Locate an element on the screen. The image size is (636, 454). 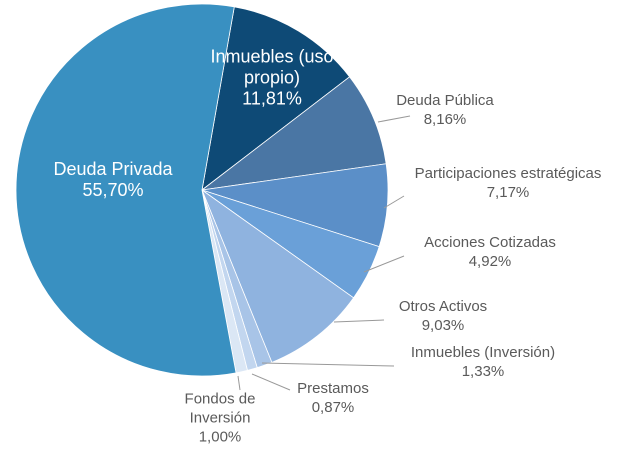
category-label: Fondos de Inversión is located at coordinates (220, 408).